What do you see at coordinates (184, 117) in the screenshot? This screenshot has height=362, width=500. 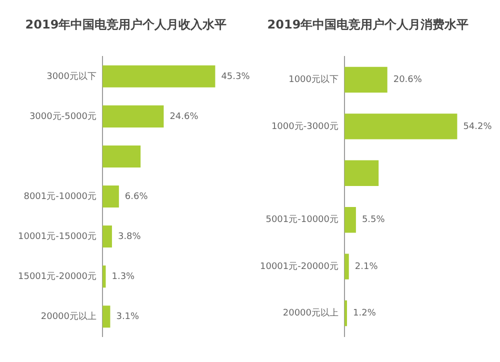 I see `data-label: 24.6%` at bounding box center [184, 117].